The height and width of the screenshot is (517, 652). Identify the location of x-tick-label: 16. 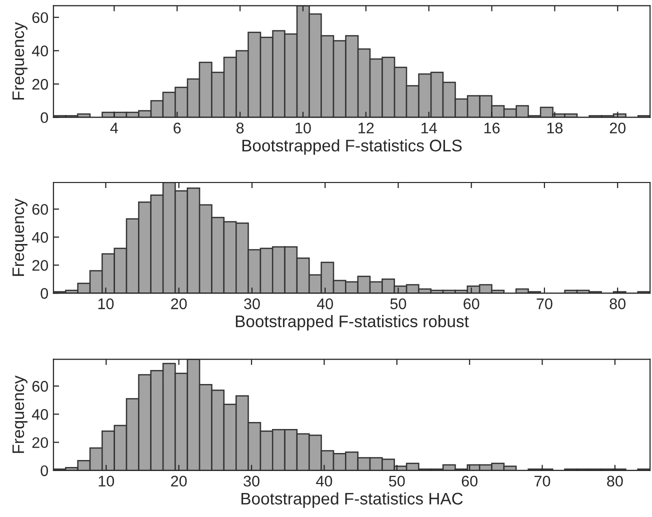
(492, 128).